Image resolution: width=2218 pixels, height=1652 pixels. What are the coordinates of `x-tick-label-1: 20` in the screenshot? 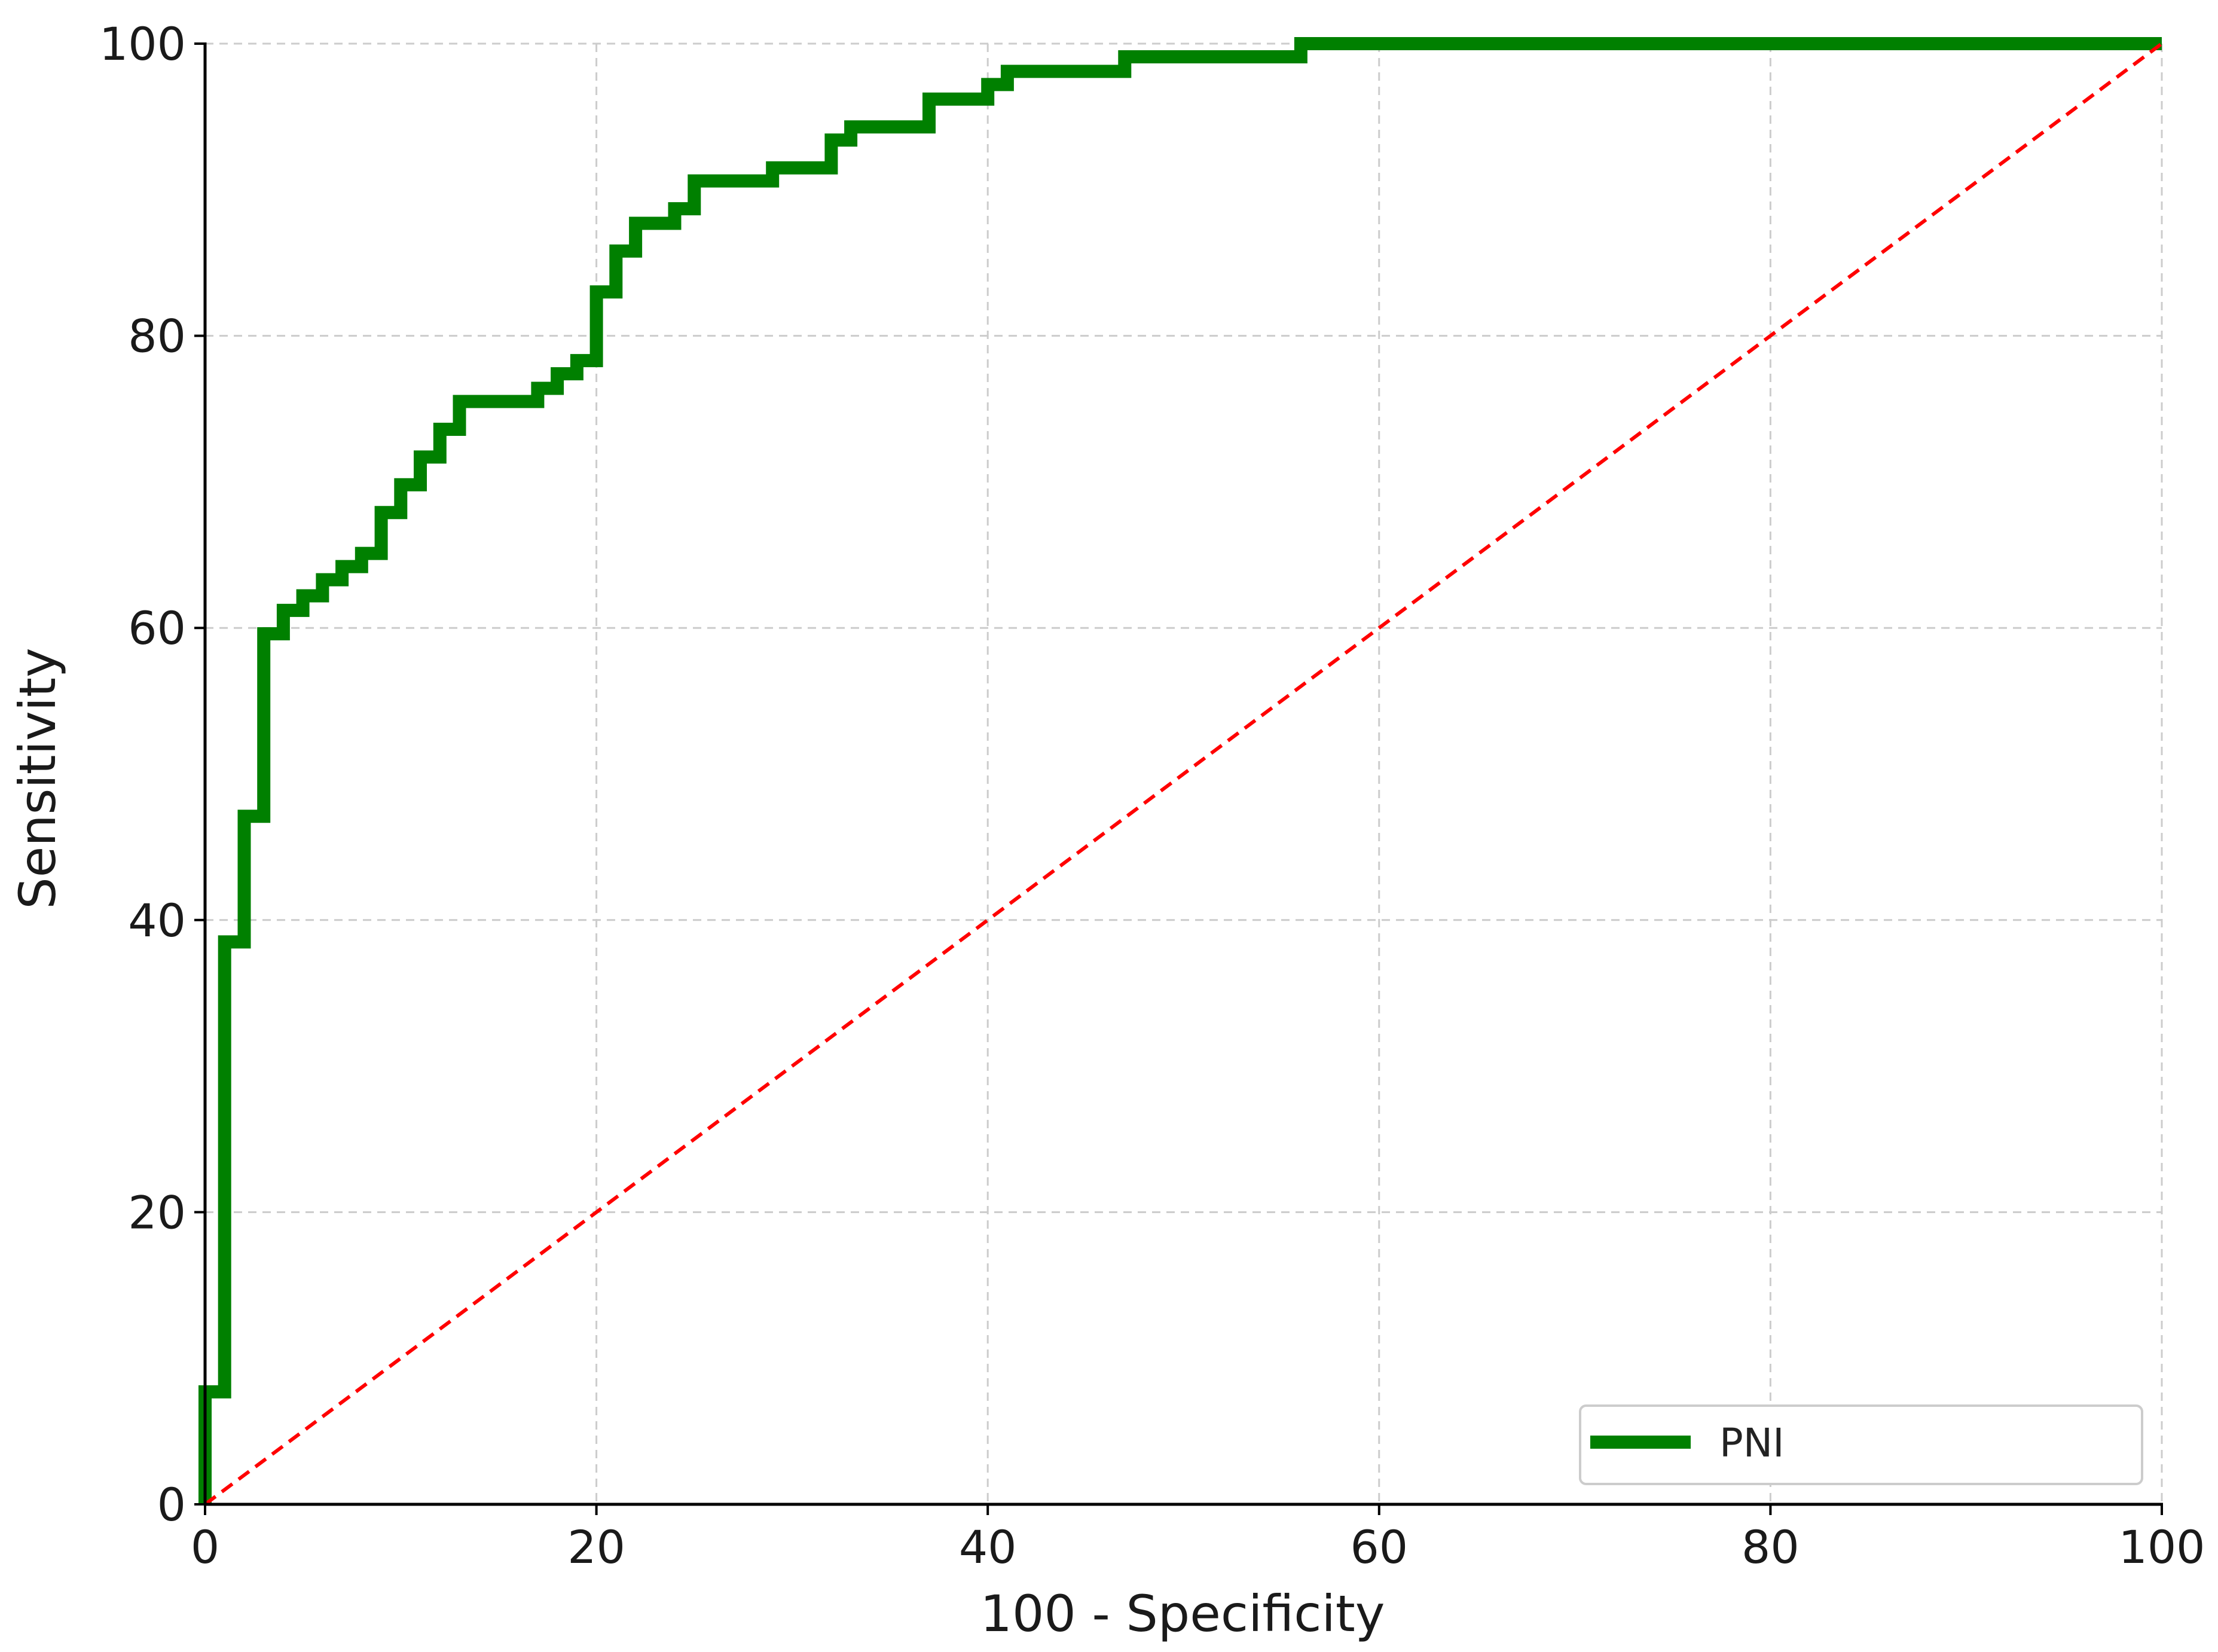 It's located at (596, 1547).